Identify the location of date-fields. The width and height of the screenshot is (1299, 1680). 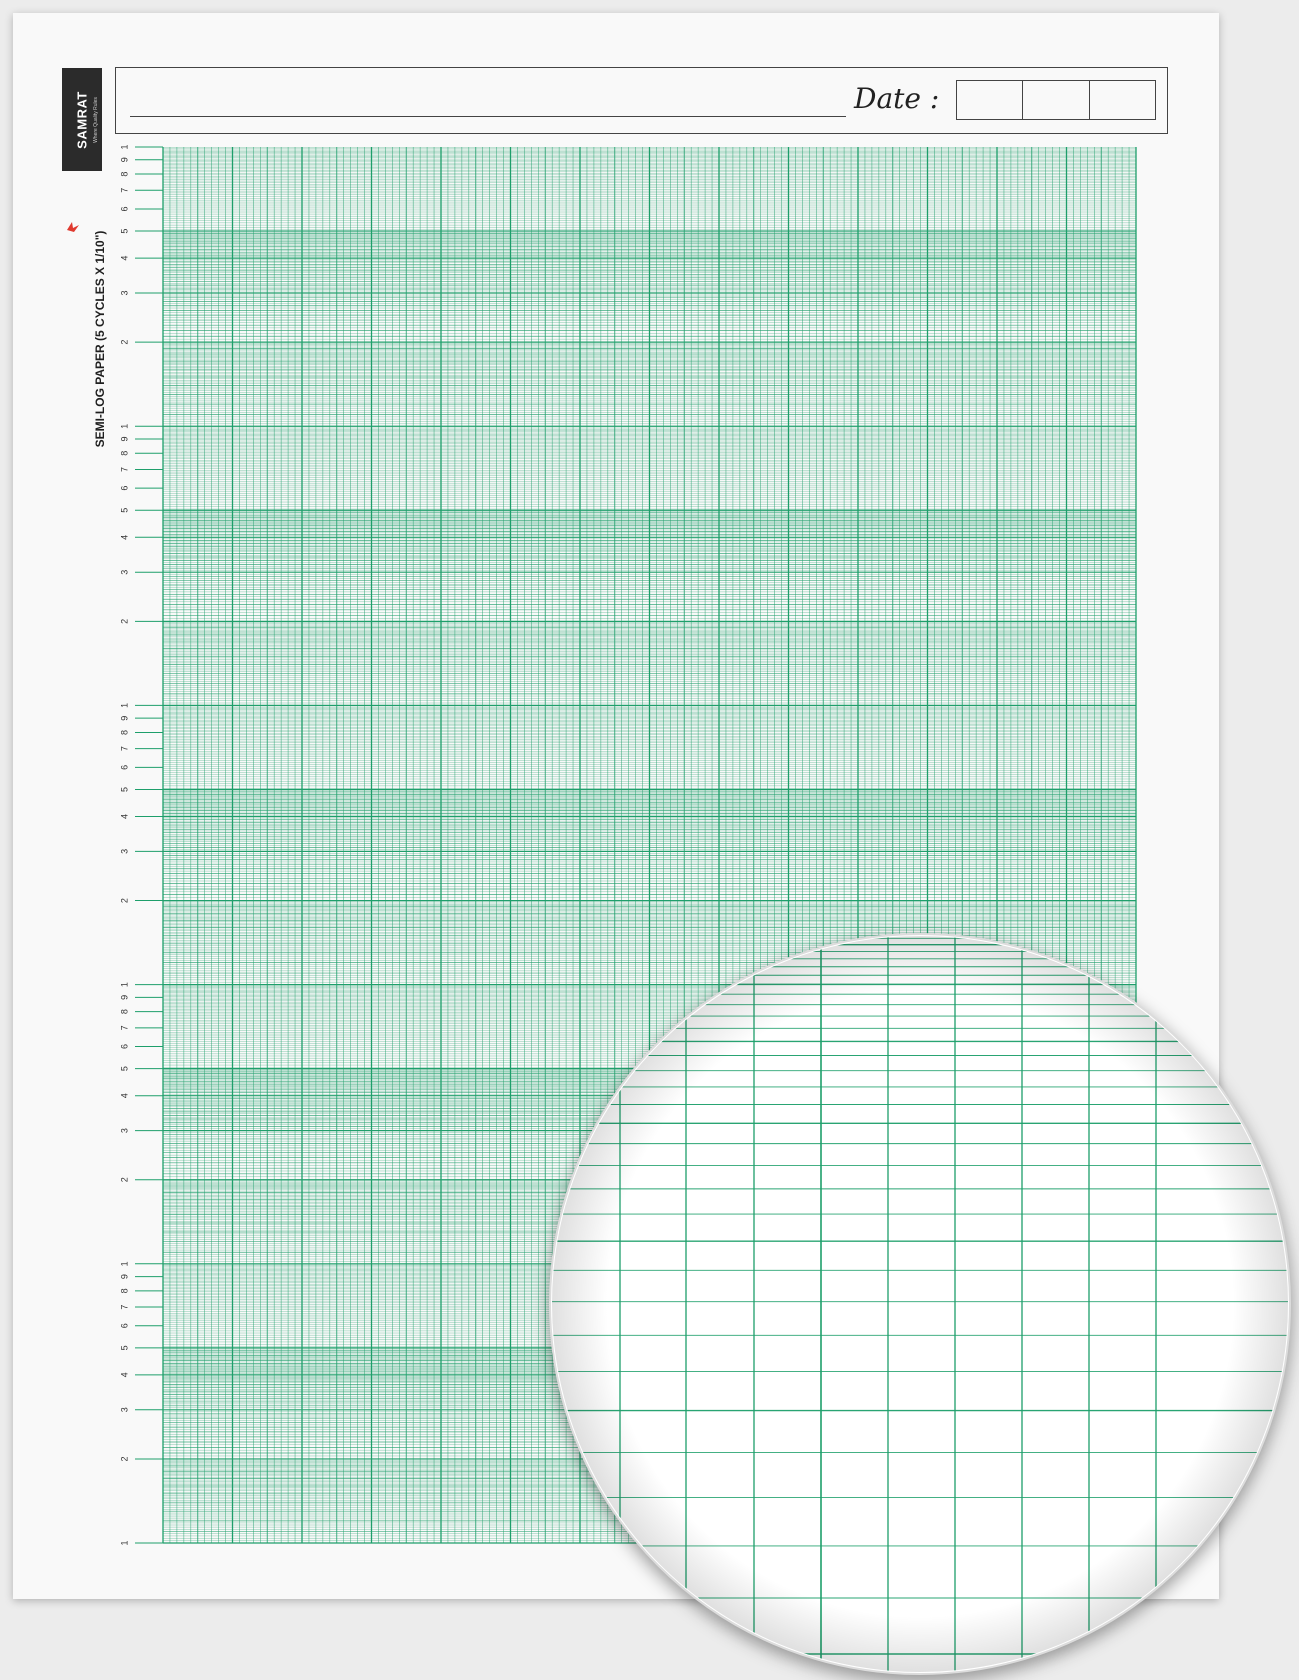
(1056, 100).